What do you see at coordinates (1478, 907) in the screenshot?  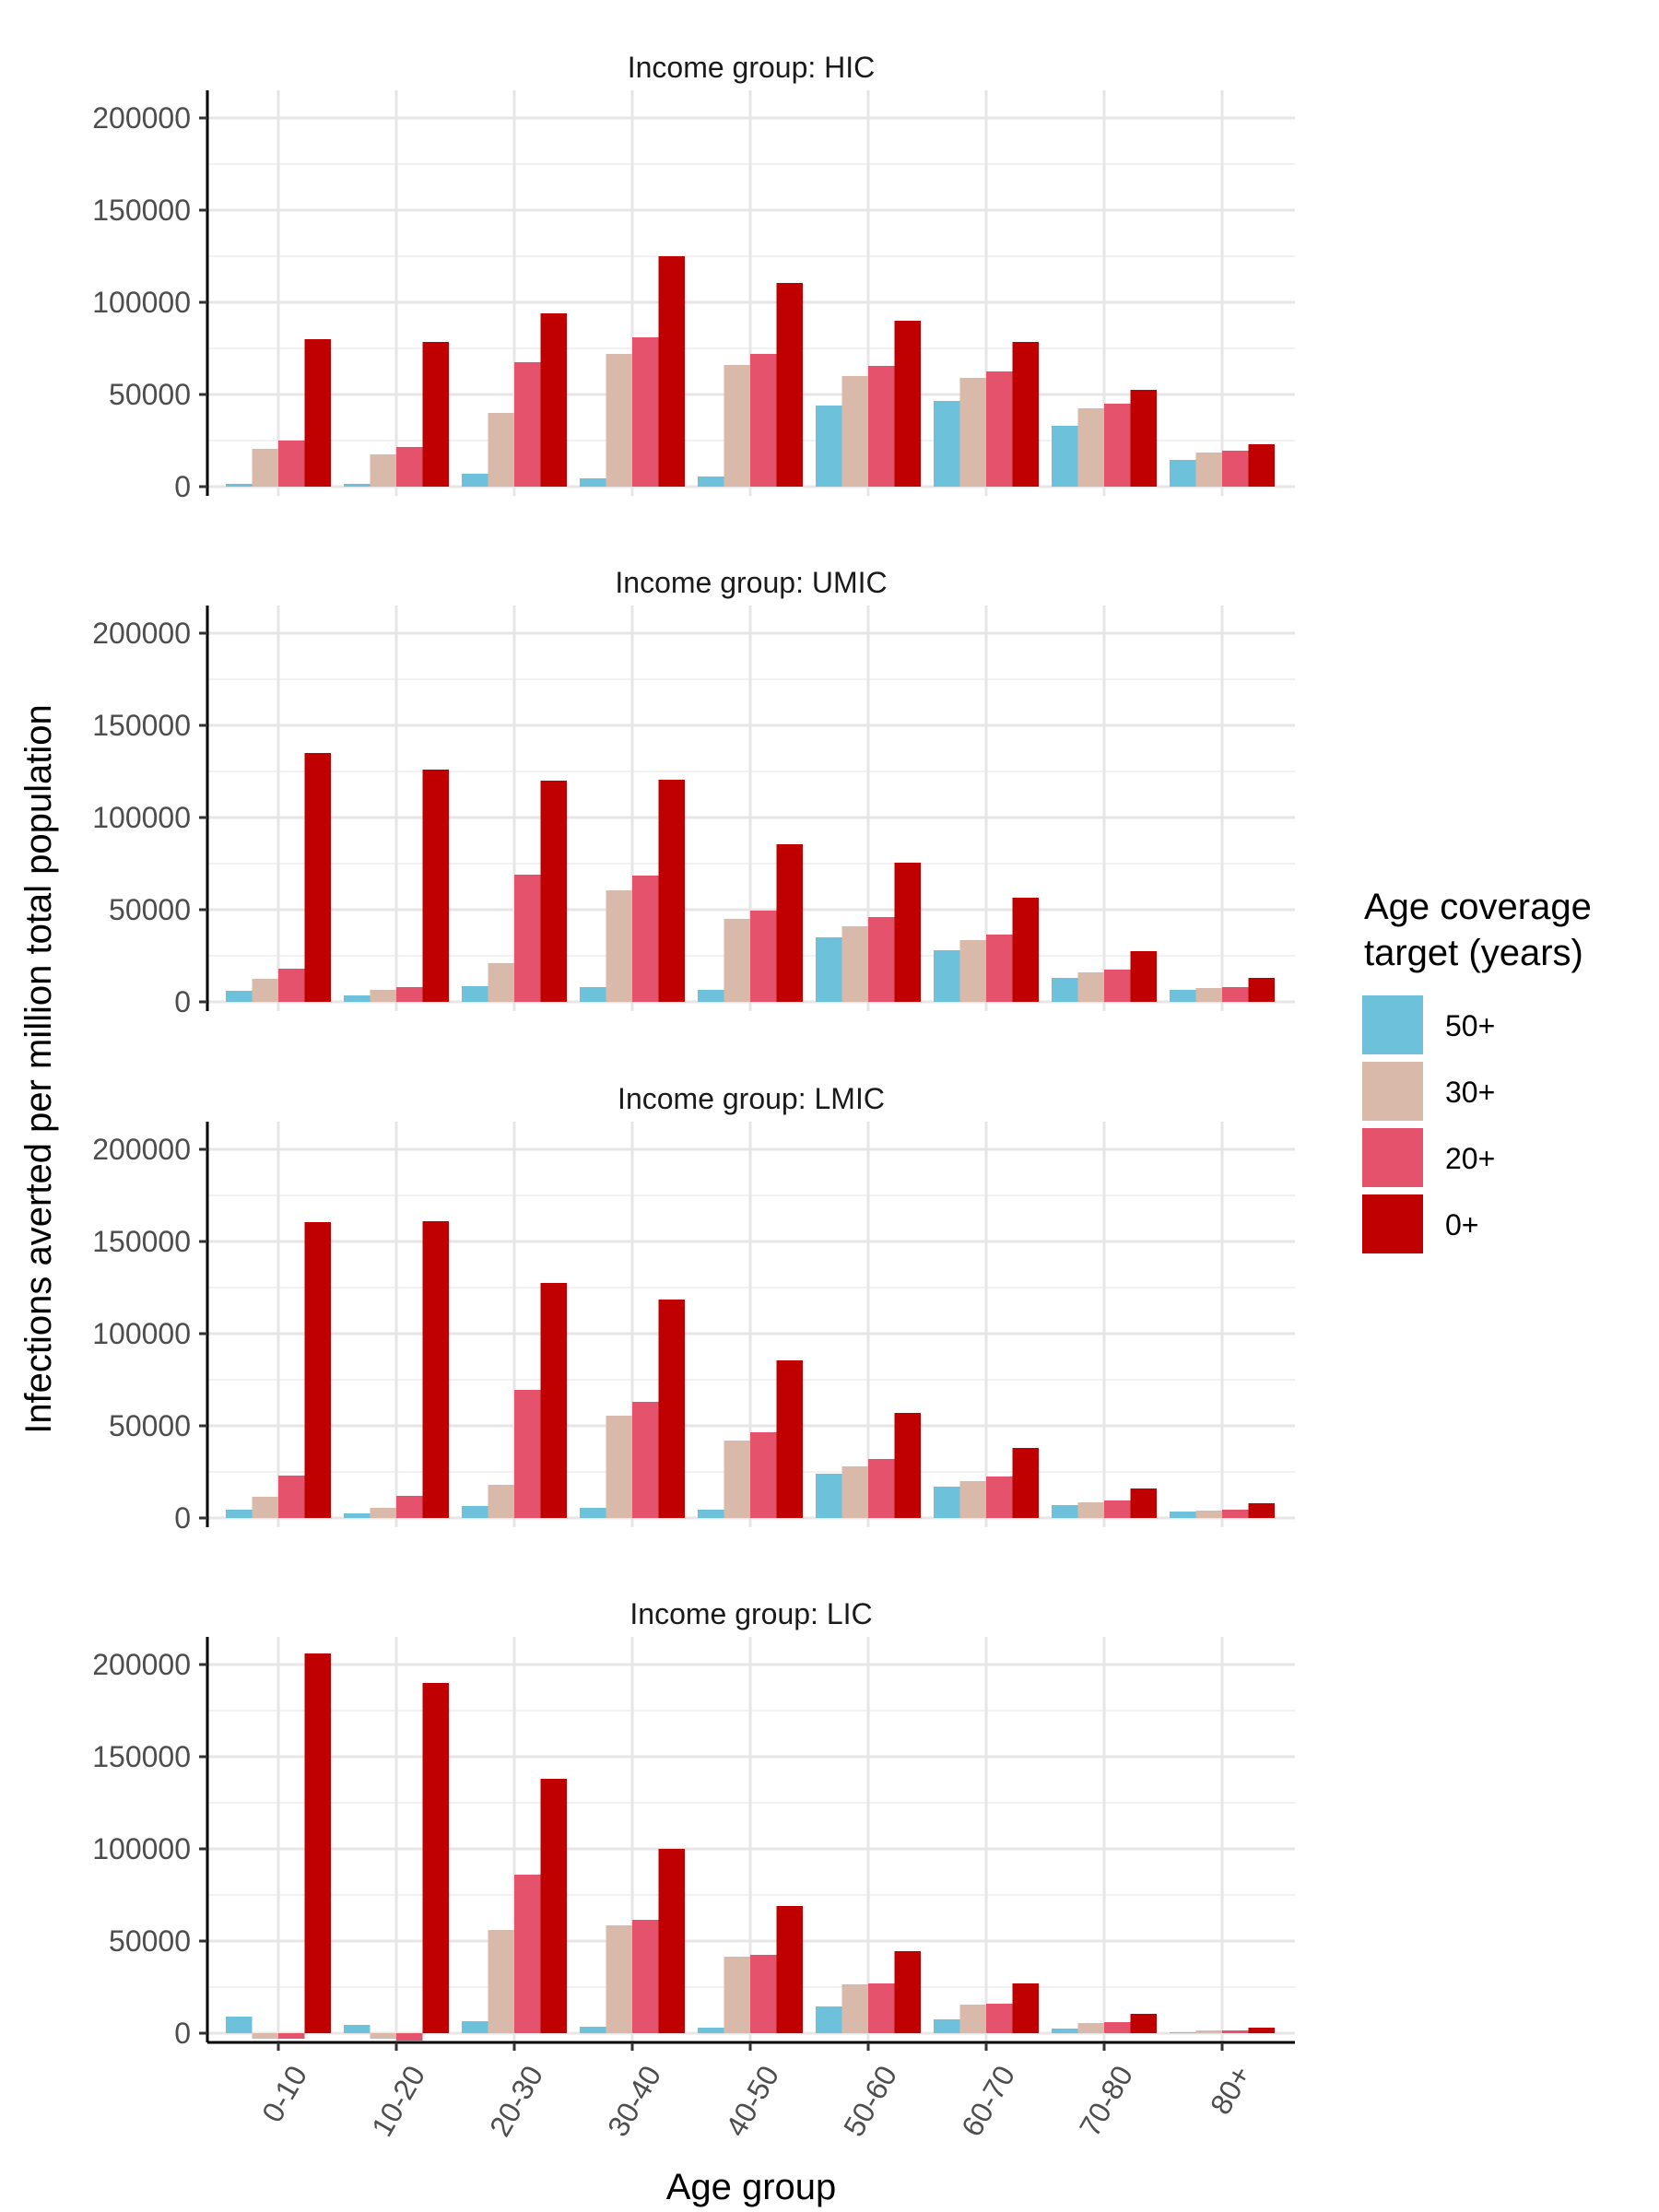 I see `legend-title-line-1: Age coverage` at bounding box center [1478, 907].